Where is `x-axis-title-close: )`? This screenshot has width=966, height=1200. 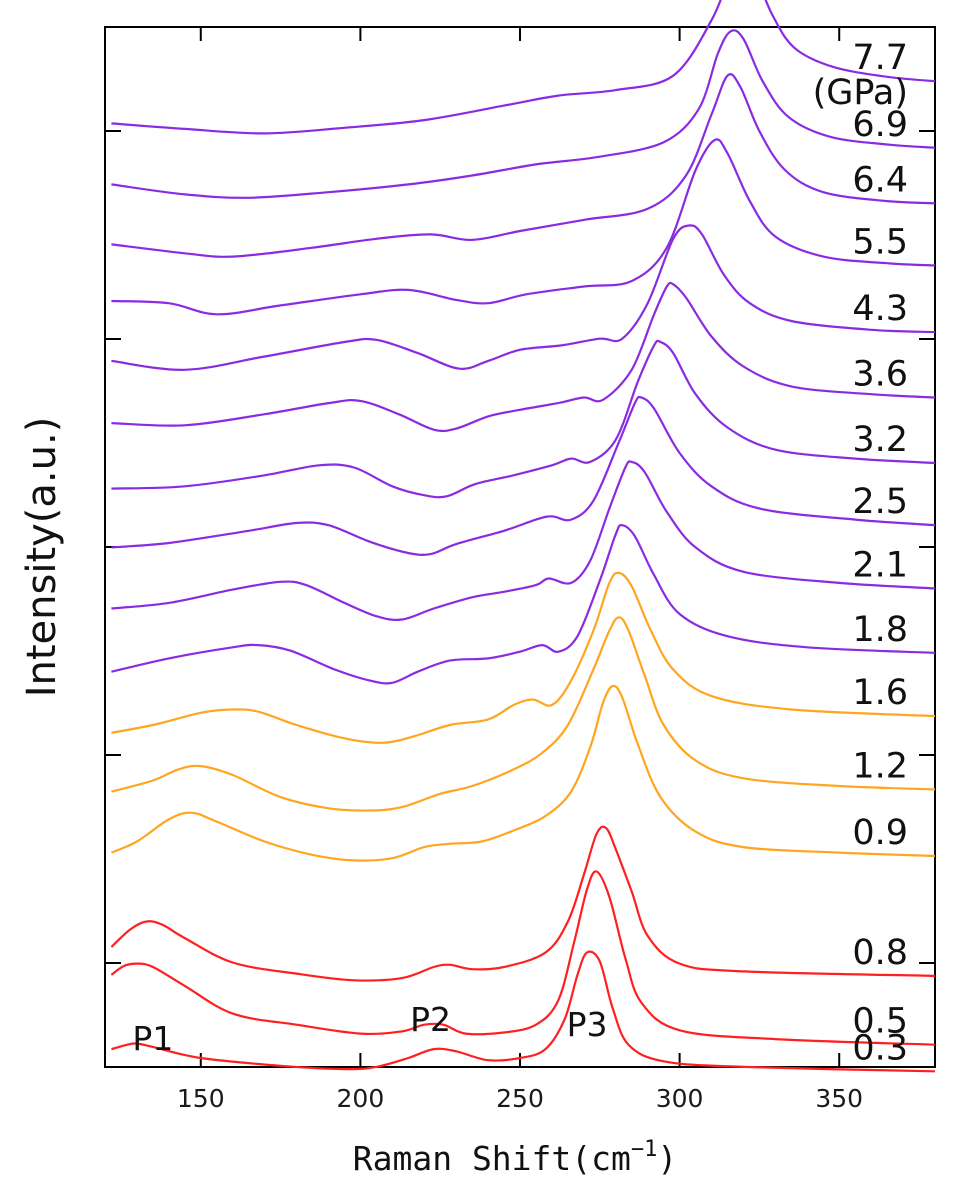
x-axis-title-close: ) is located at coordinates (667, 1158).